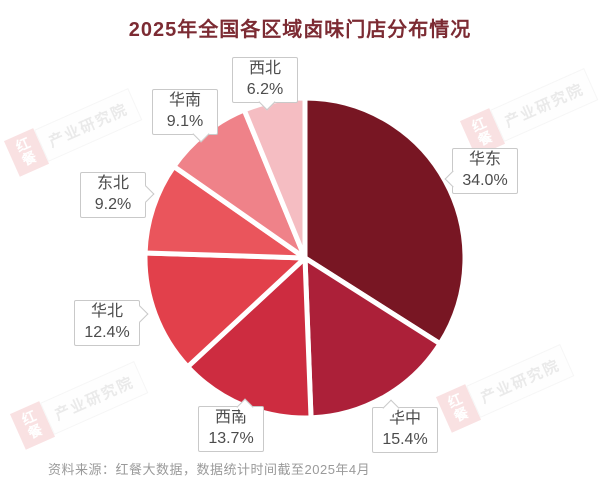  I want to click on callout-value-label: 34.0%, so click(485, 180).